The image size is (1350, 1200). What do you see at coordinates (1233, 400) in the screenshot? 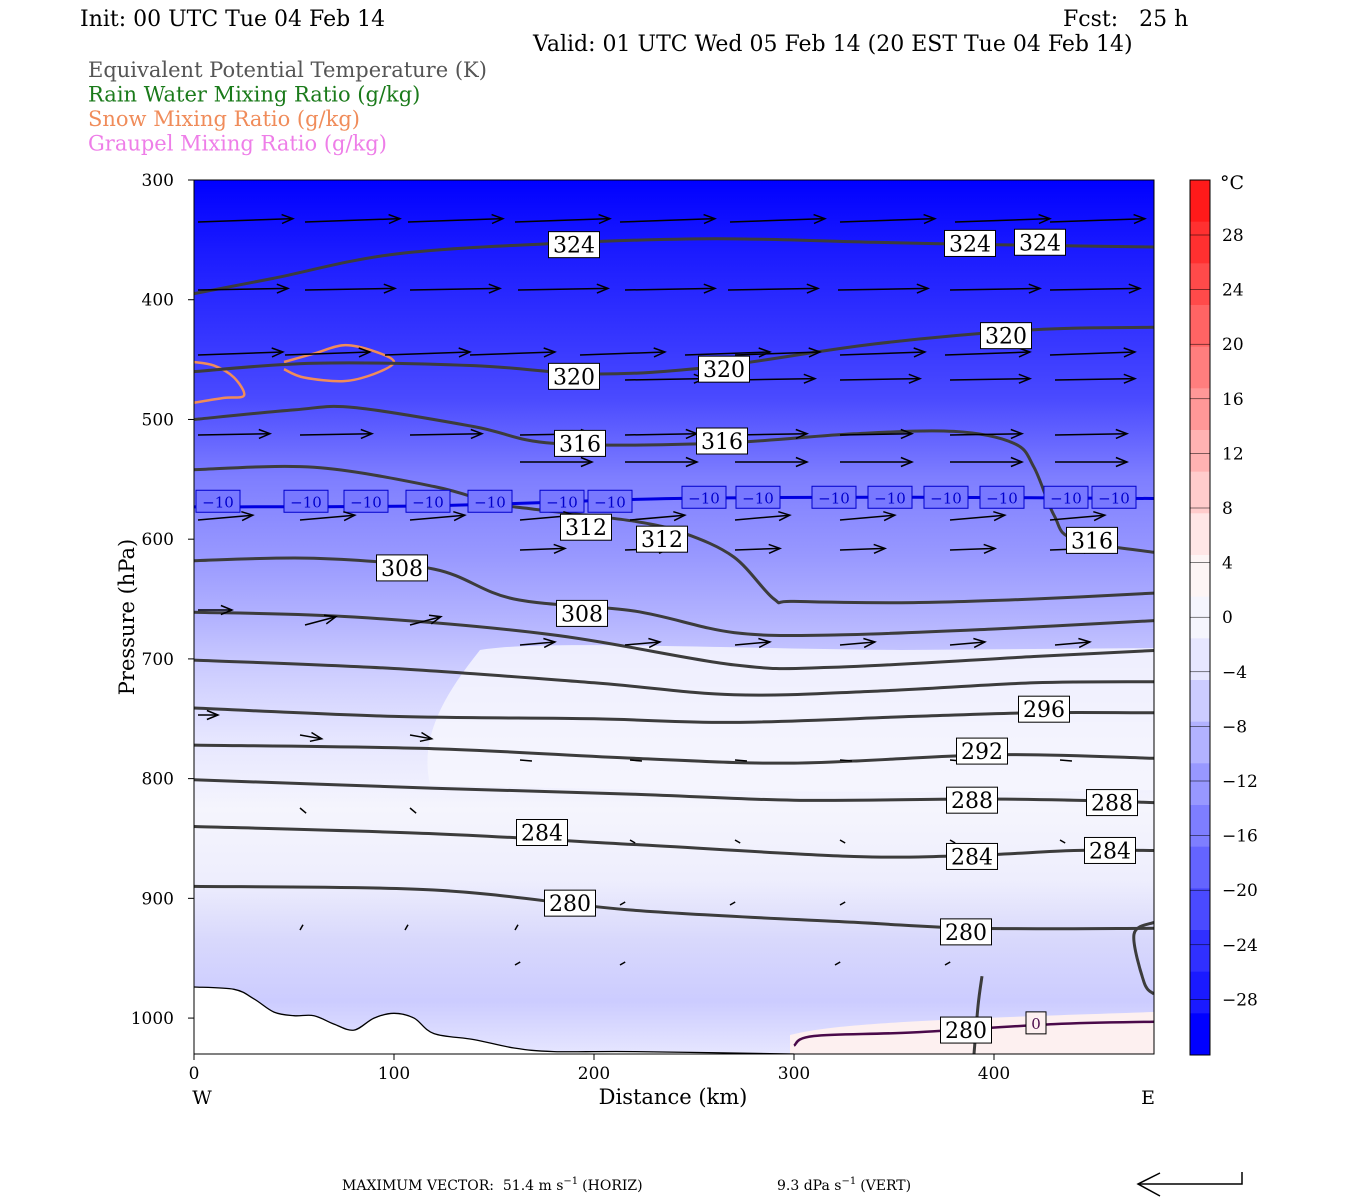
I see `colorbar-tick-label: 16` at bounding box center [1233, 400].